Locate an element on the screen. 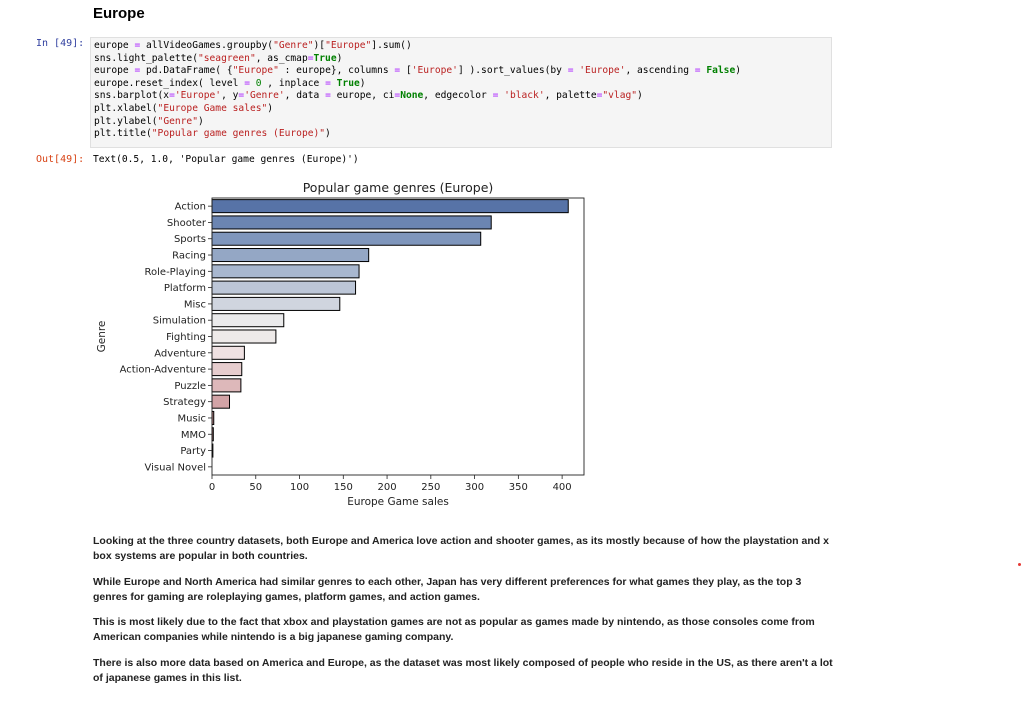  y-tick-label: Simulation is located at coordinates (179, 321).